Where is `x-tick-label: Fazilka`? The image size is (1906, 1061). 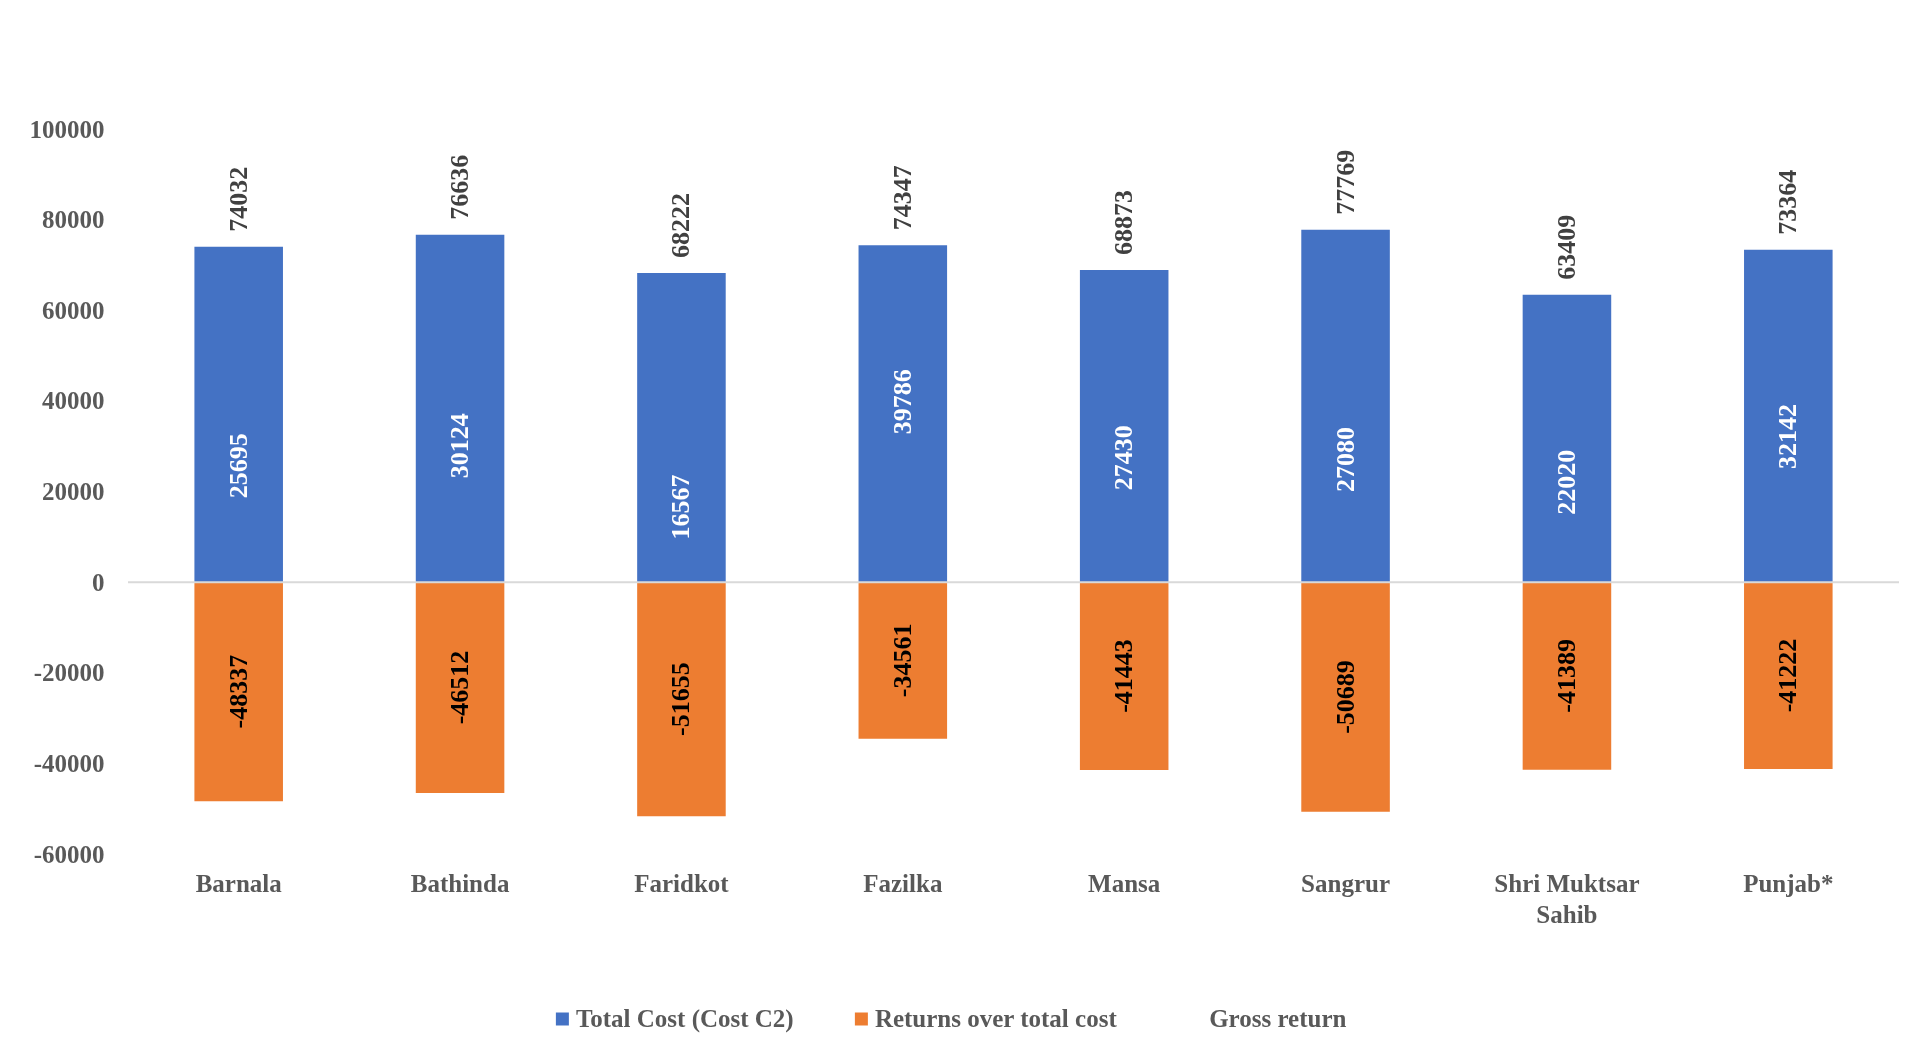
x-tick-label: Fazilka is located at coordinates (903, 883).